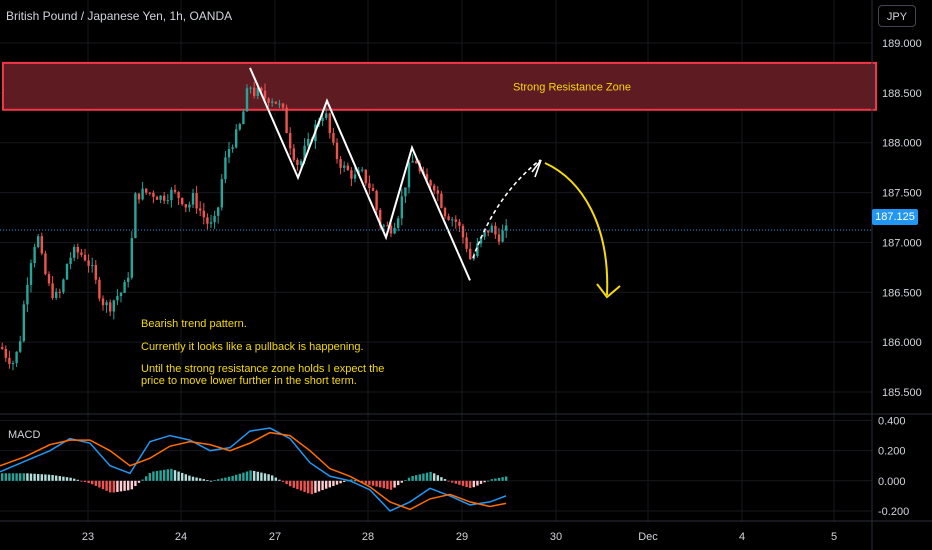  Describe the element at coordinates (88, 537) in the screenshot. I see `time-tick-0: 23` at that location.